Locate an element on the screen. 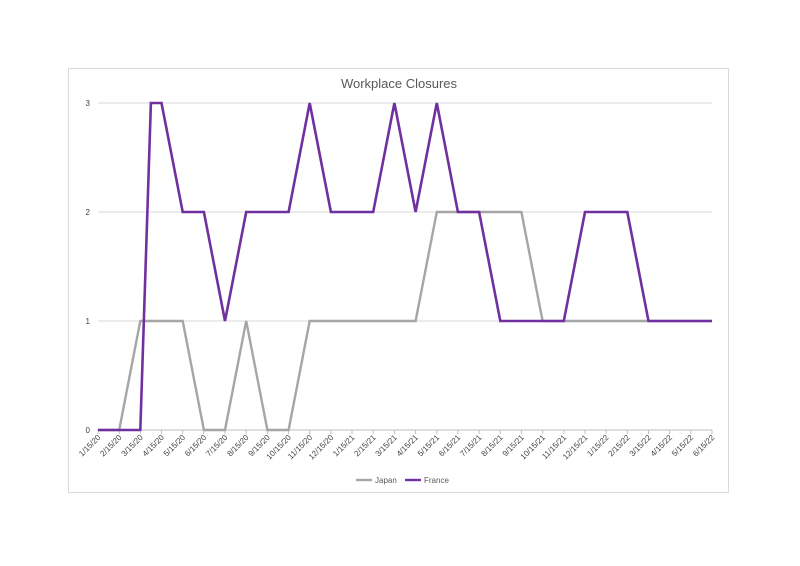 The height and width of the screenshot is (566, 800). y-tick-label: 3 is located at coordinates (88, 103).